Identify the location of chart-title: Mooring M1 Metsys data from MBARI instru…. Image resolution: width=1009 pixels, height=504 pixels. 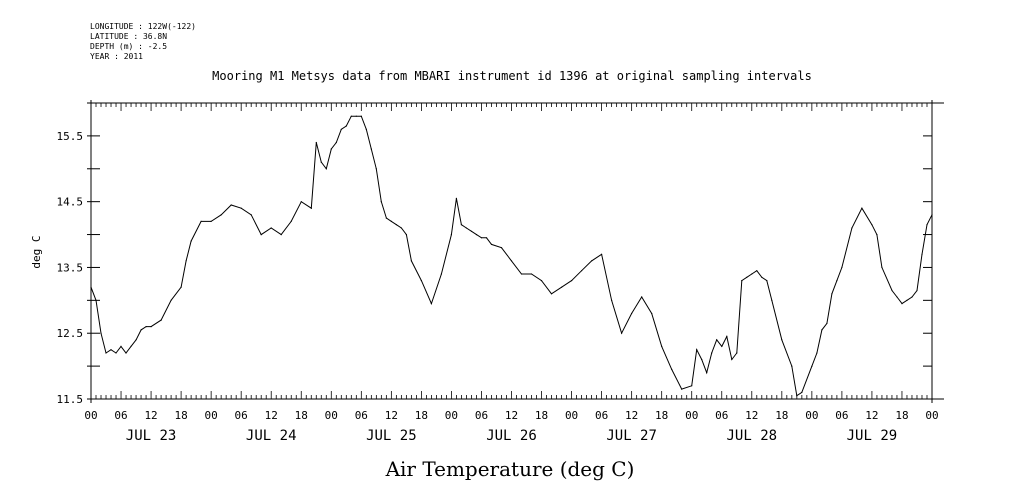
(512, 76).